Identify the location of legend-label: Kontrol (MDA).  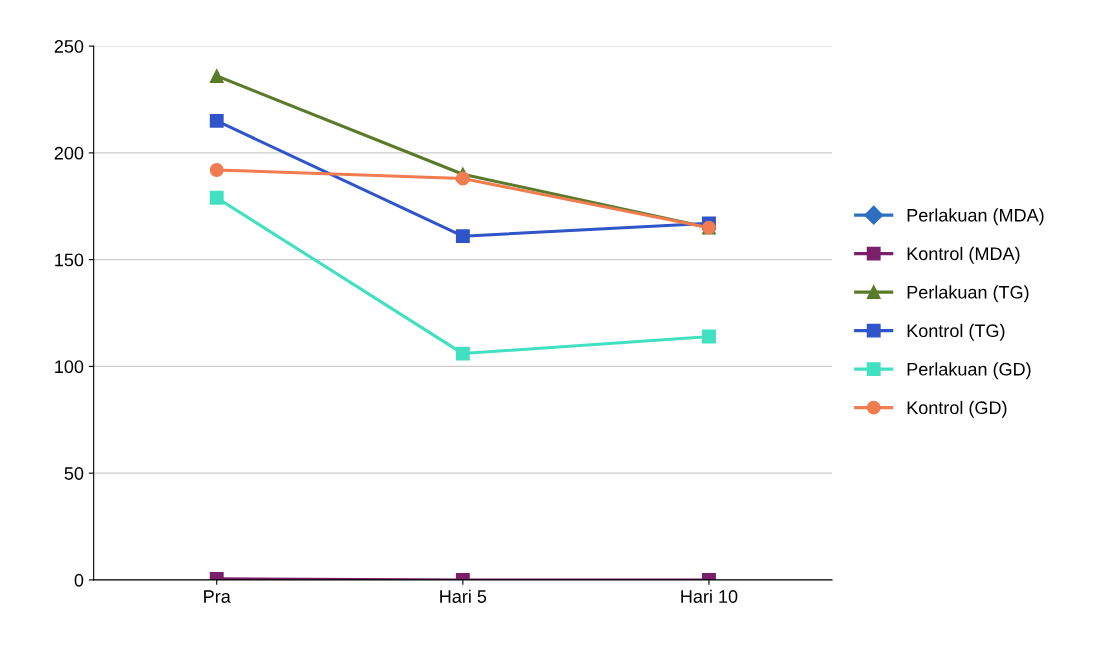
(963, 255).